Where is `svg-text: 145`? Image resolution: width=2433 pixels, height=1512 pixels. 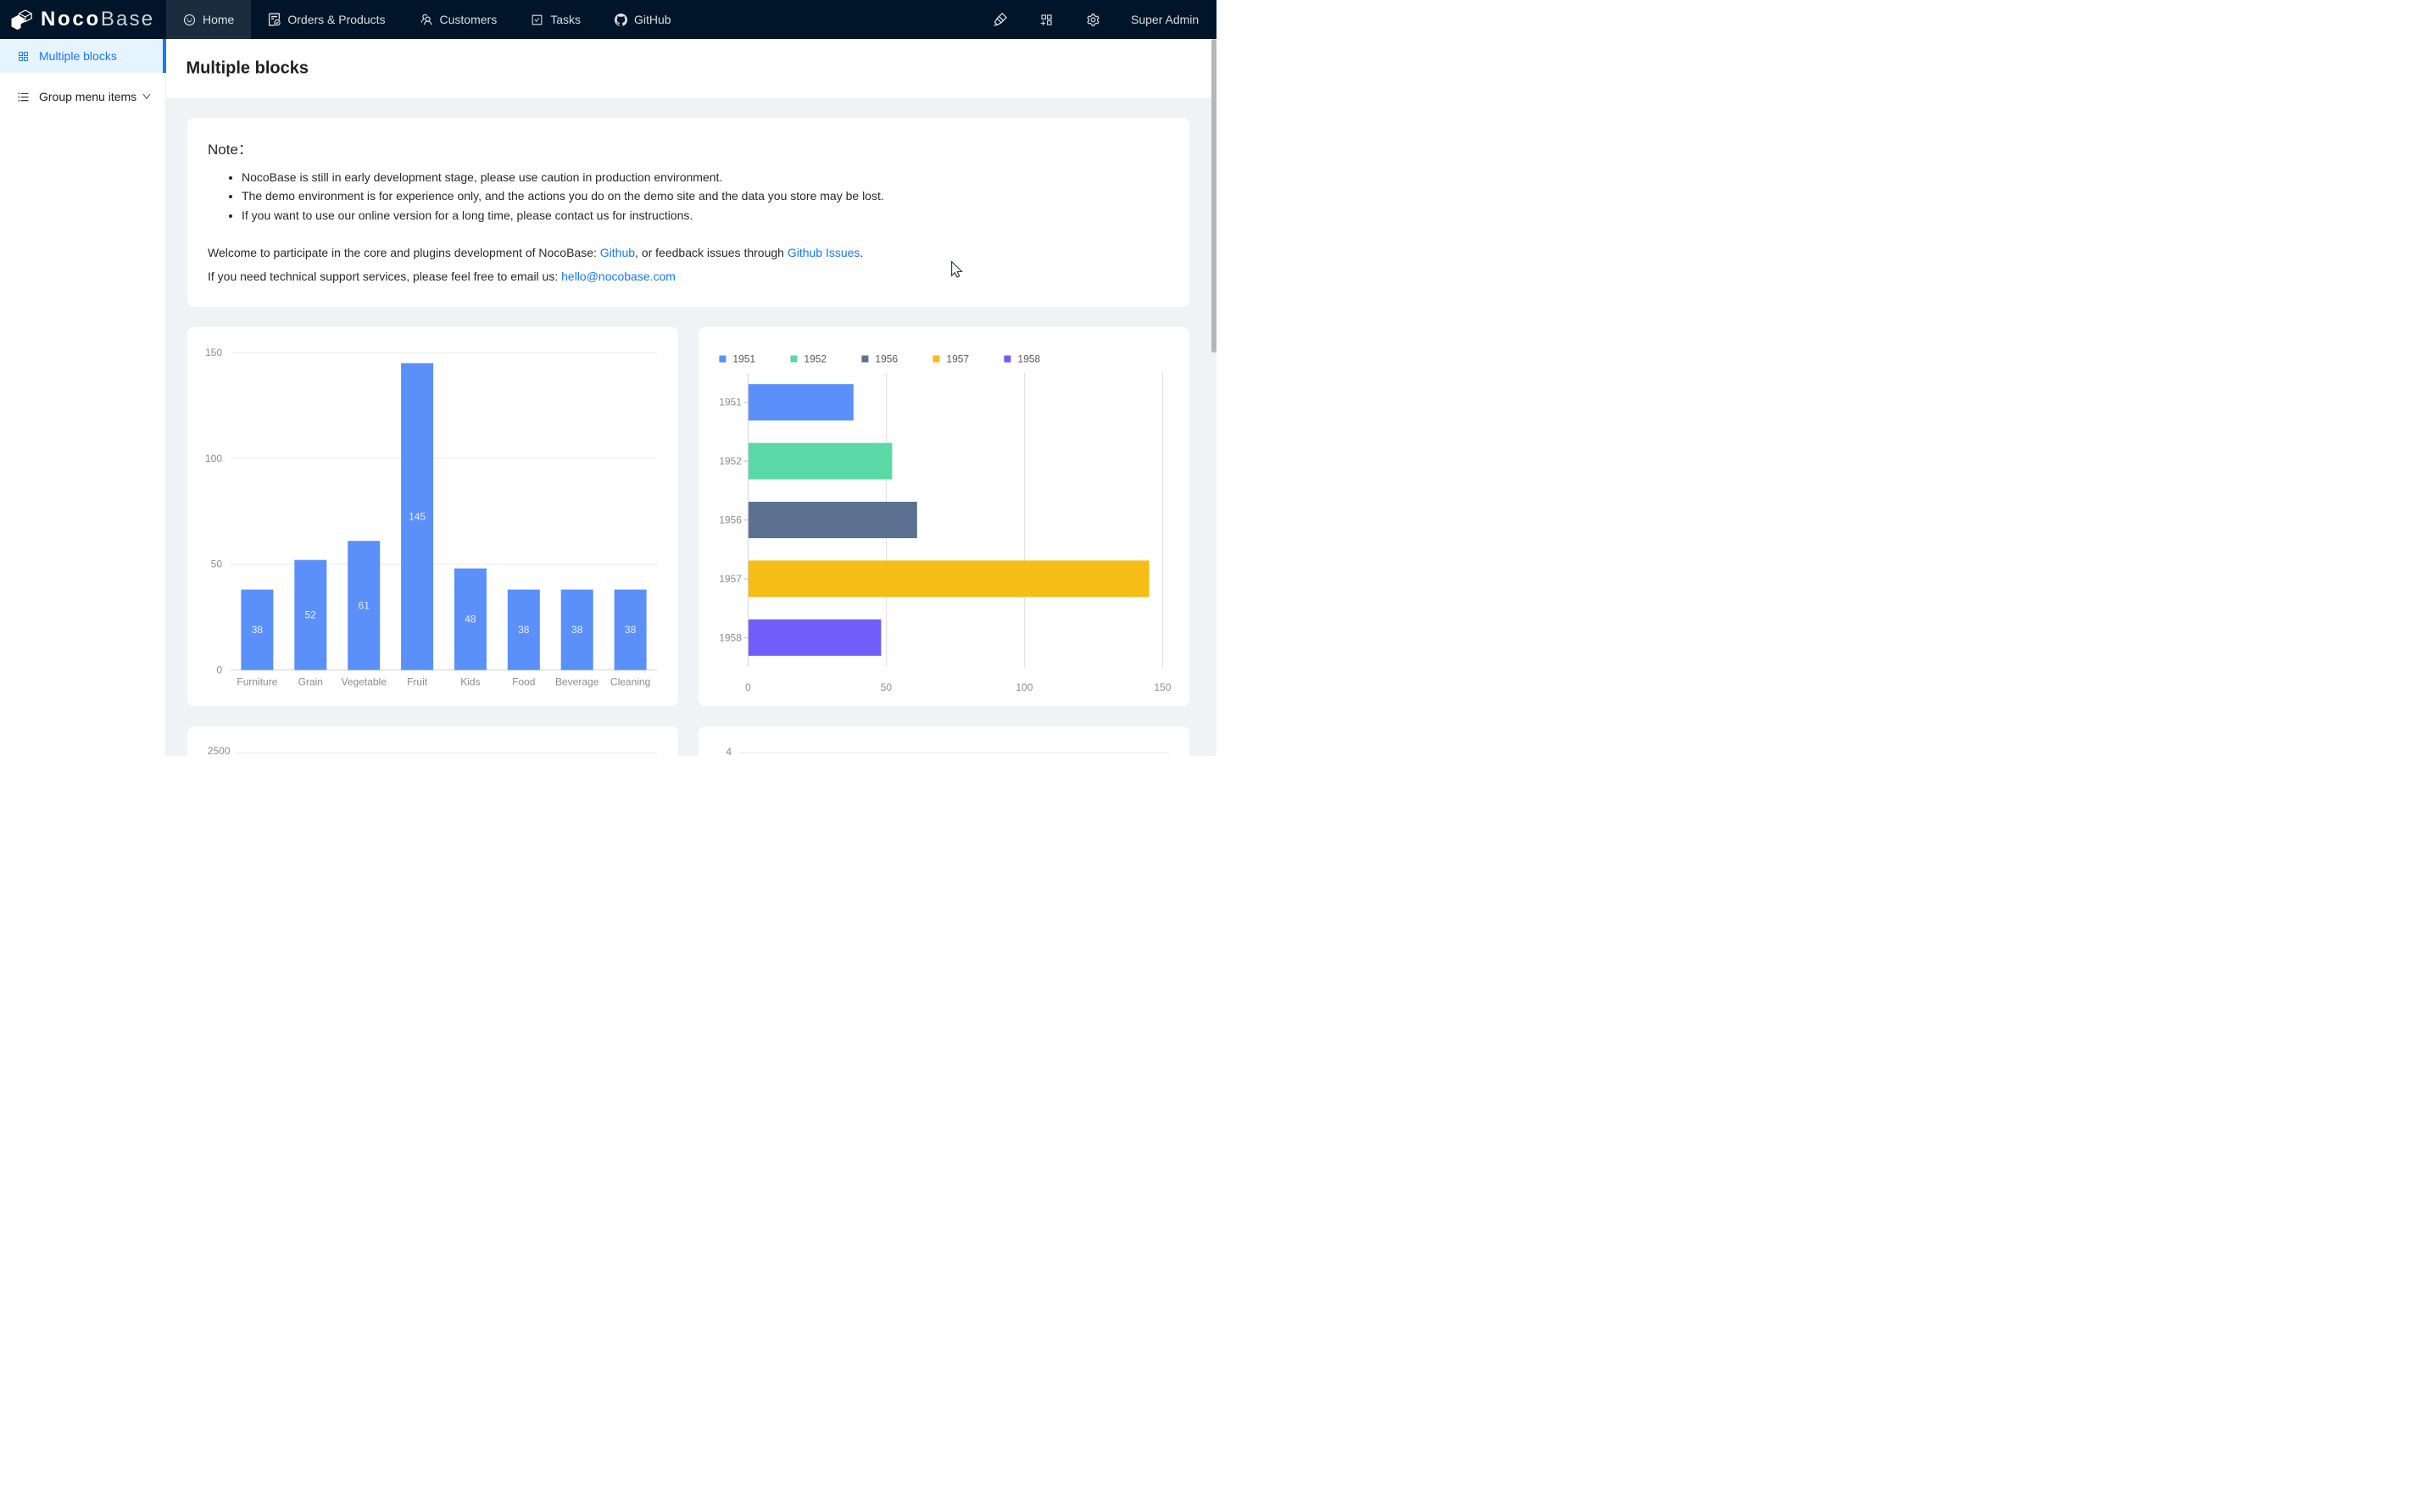
svg-text: 145 is located at coordinates (417, 517).